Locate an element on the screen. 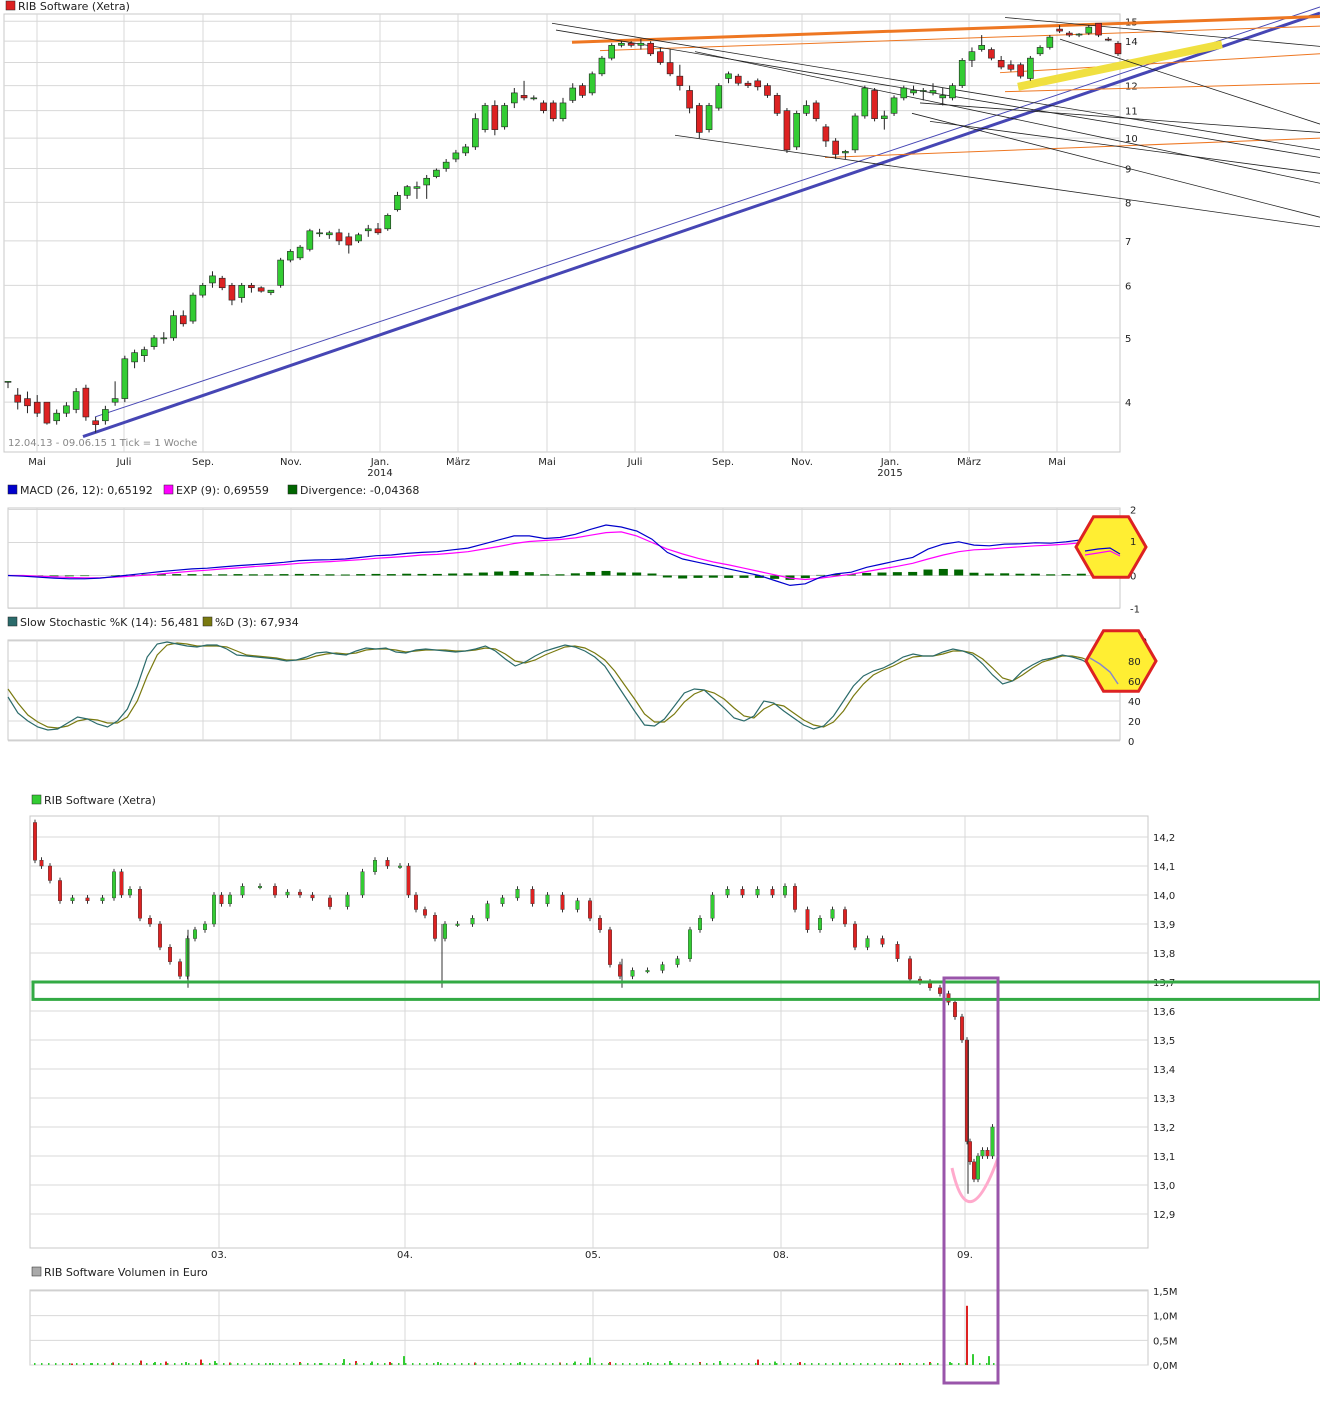 The height and width of the screenshot is (1427, 1320). intraday-y-tick: 14,0 is located at coordinates (1164, 896).